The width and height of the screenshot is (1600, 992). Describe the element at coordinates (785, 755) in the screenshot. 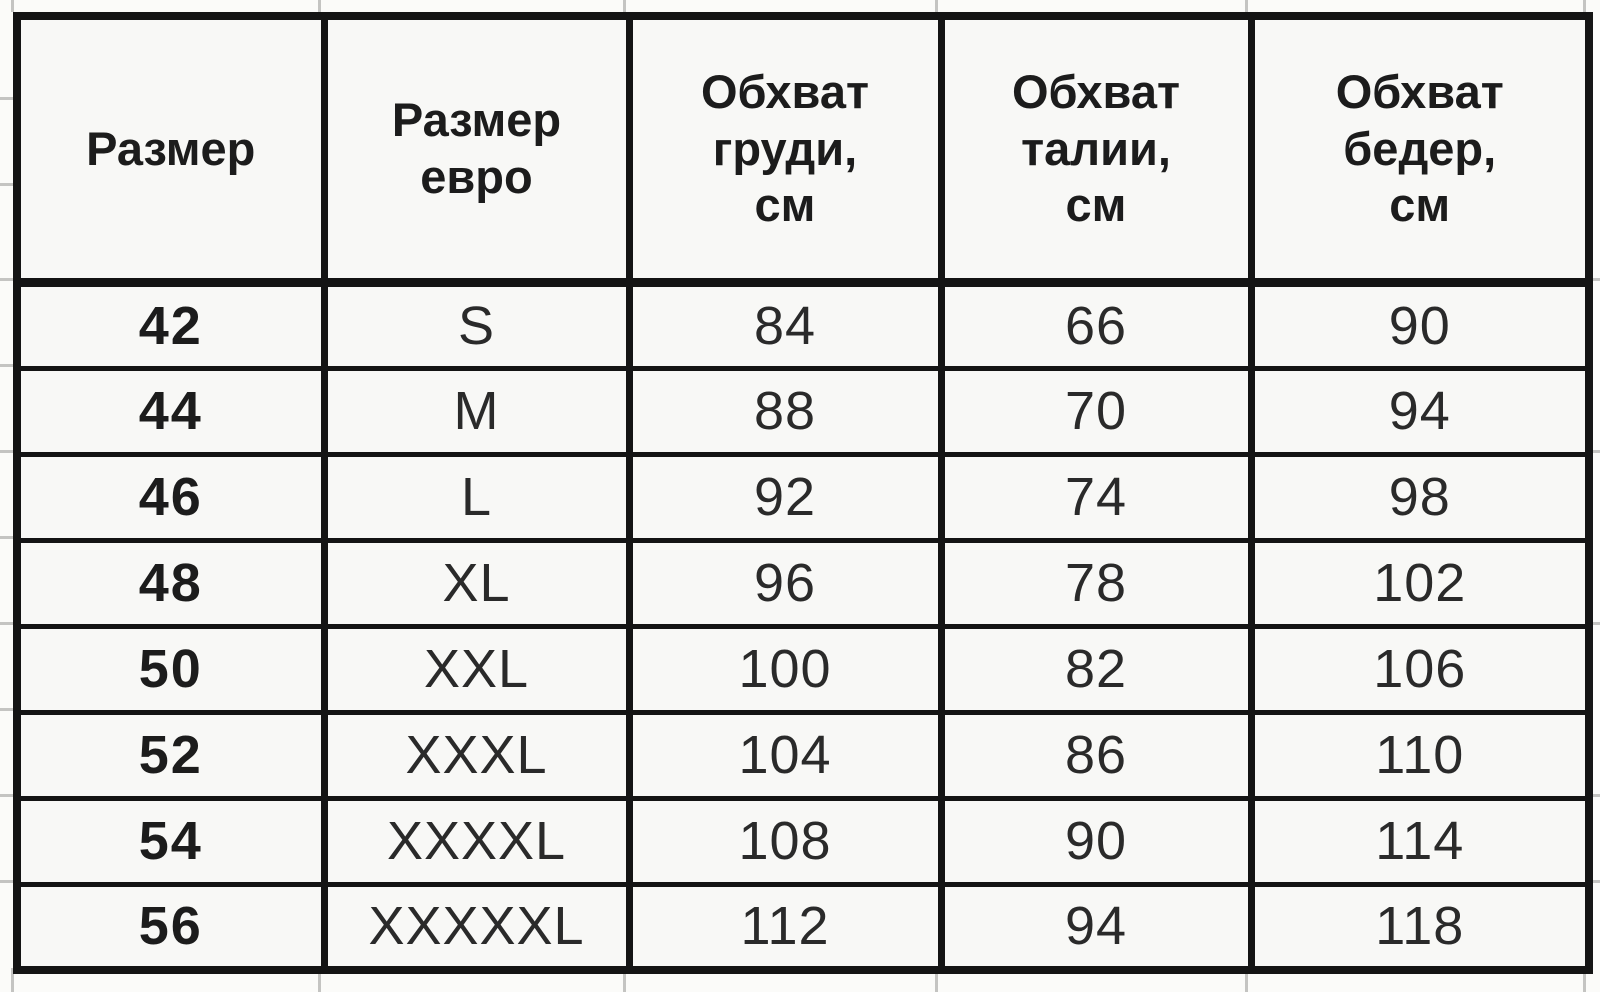

I see `cell-chest: 104` at that location.